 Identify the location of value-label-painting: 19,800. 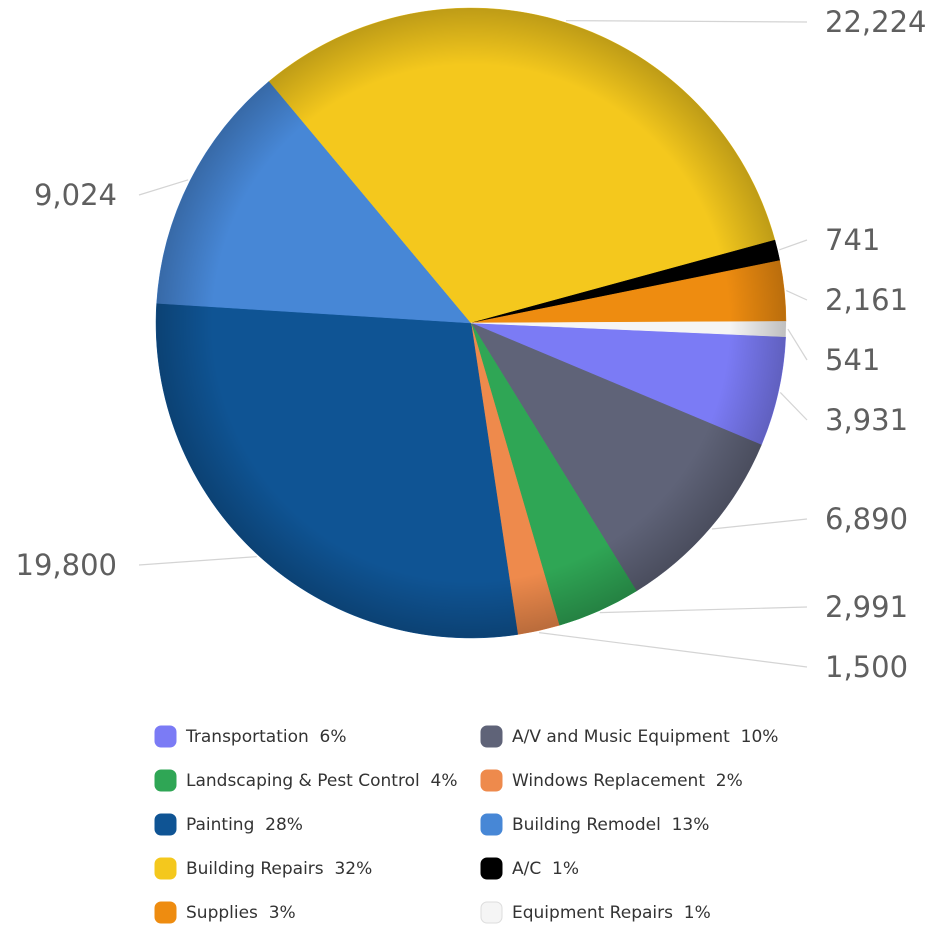
(66, 565).